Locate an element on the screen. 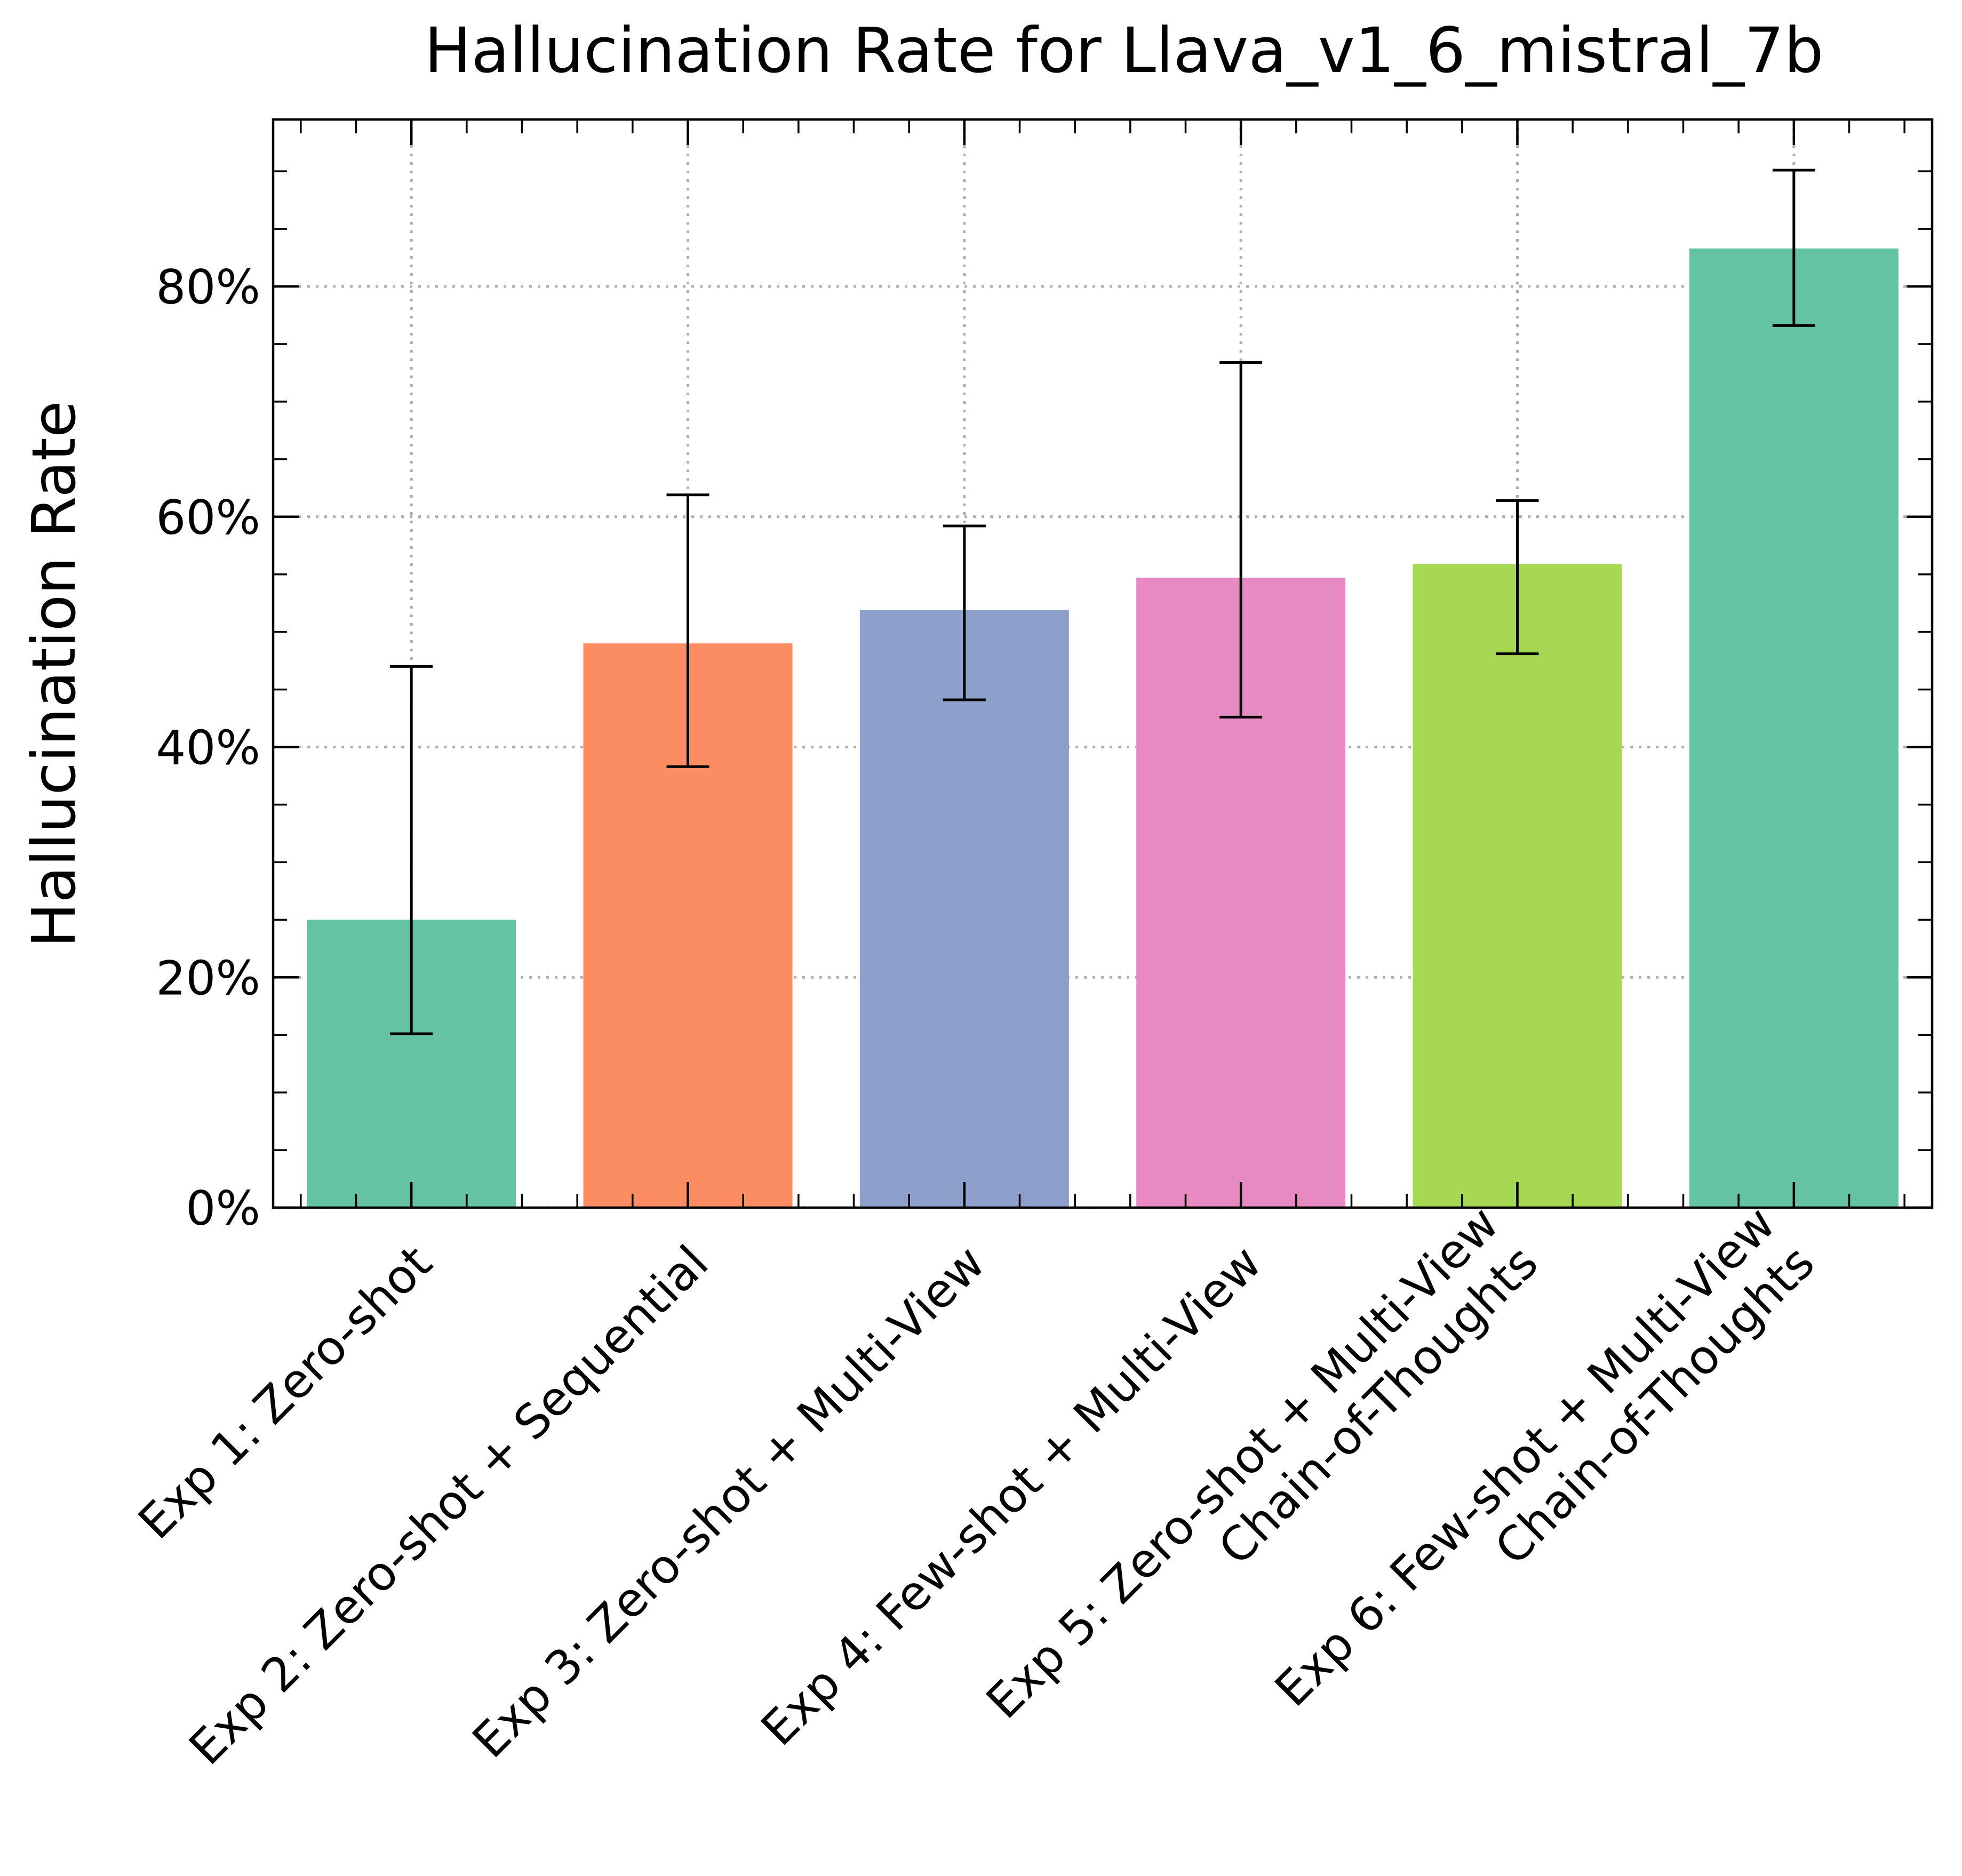 The height and width of the screenshot is (1876, 1962). x-tick-label-2: Exp 2: Zero-shot + Sequential is located at coordinates (449, 1505).